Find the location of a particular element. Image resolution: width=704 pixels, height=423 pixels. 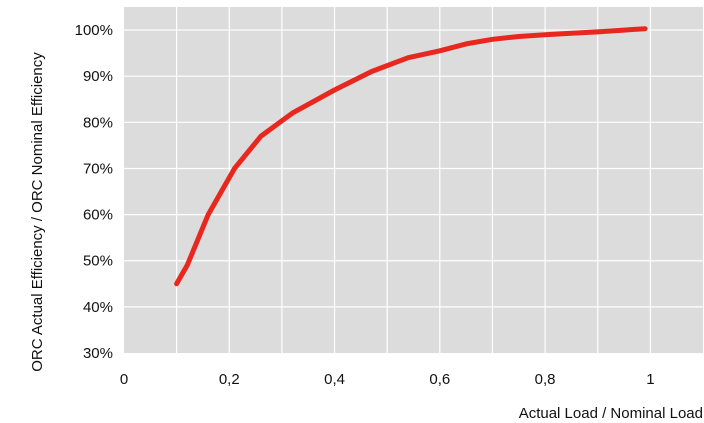

x-axis-title: Actual Load / Nominal Load is located at coordinates (611, 413).